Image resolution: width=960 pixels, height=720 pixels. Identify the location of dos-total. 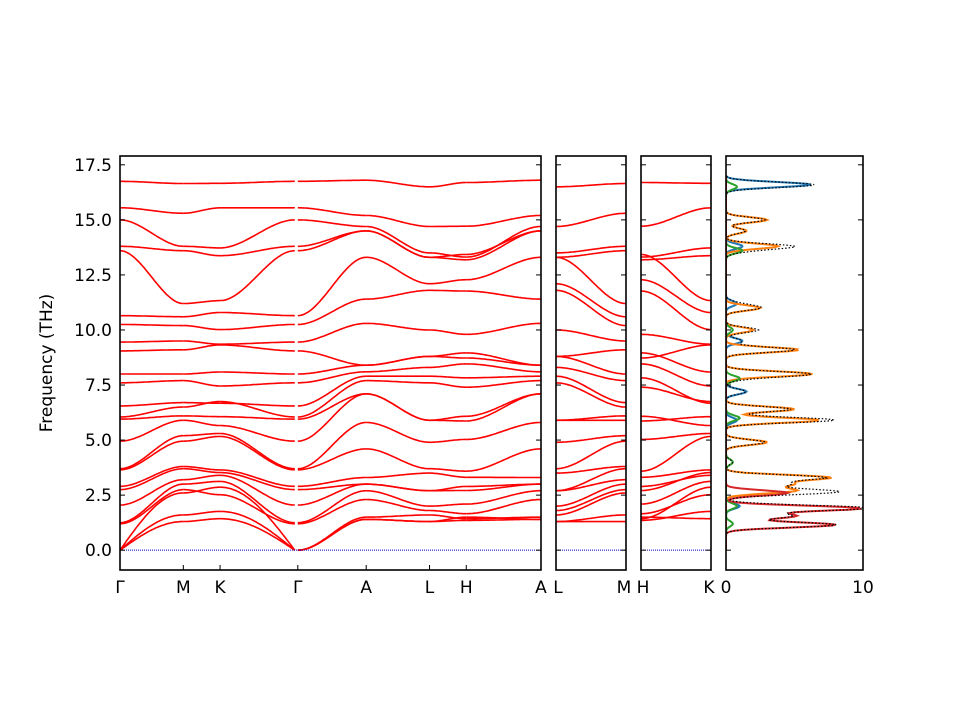
(794, 363).